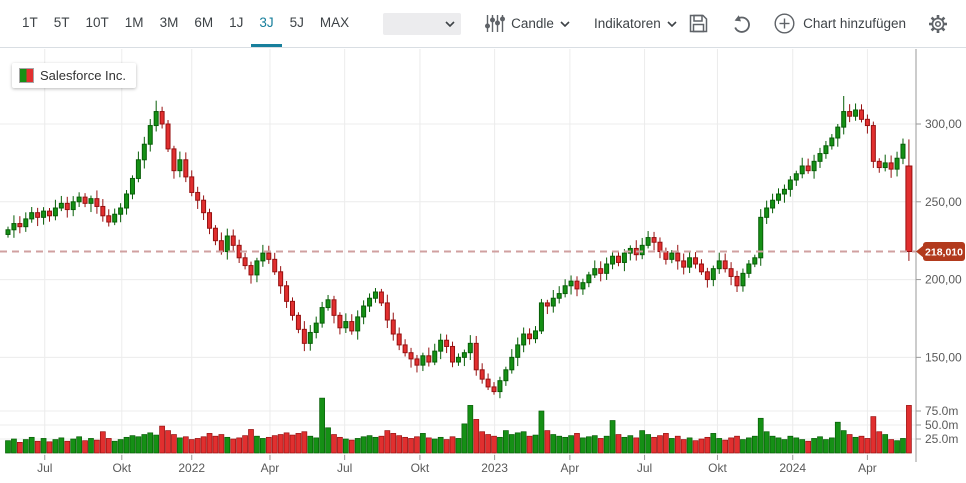  What do you see at coordinates (941, 411) in the screenshot?
I see `svg-text: 75.0m` at bounding box center [941, 411].